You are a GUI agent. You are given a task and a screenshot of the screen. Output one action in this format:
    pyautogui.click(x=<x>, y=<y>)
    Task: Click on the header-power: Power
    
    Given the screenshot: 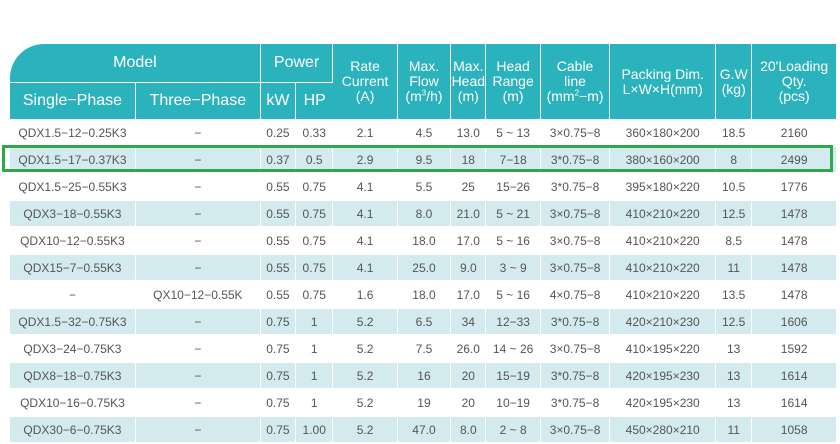 What is the action you would take?
    pyautogui.click(x=297, y=63)
    